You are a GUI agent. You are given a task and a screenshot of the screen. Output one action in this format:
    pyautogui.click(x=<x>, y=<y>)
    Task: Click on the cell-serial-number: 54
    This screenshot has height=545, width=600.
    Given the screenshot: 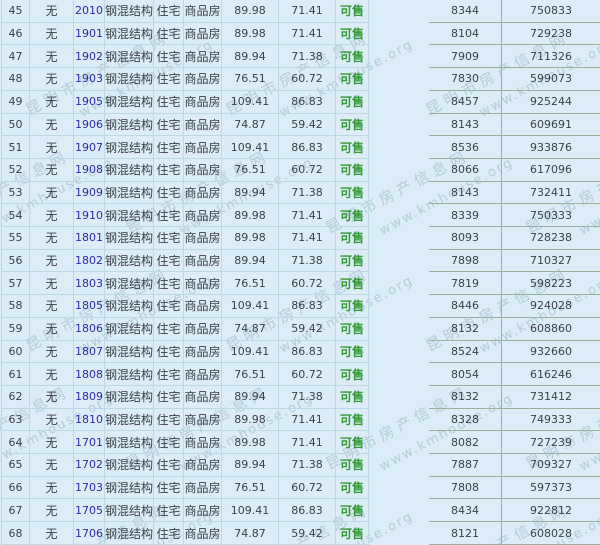 What is the action you would take?
    pyautogui.click(x=15, y=215)
    